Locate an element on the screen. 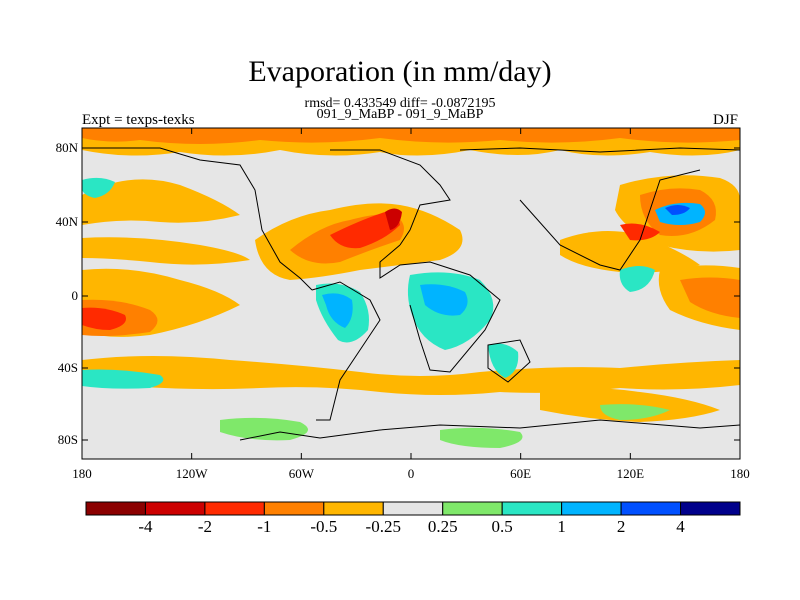  colorbar-label: 0.25 is located at coordinates (442, 526).